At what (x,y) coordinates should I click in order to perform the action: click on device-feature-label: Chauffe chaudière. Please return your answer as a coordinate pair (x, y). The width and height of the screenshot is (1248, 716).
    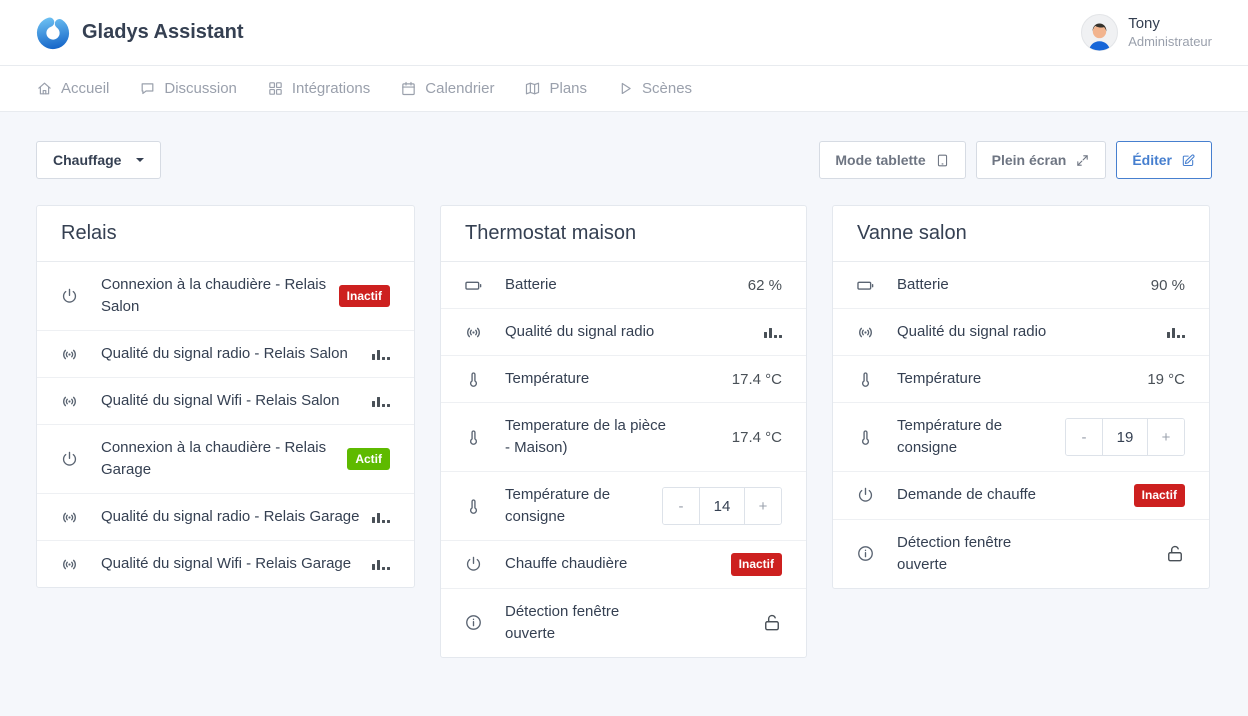
    Looking at the image, I should click on (566, 564).